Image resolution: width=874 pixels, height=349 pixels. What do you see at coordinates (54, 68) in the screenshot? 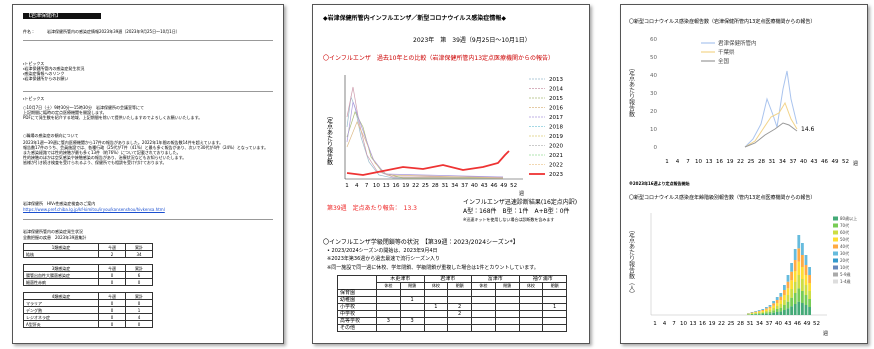
I see `toc-item: ・岩津保健所管内の感染症発生状況` at bounding box center [54, 68].